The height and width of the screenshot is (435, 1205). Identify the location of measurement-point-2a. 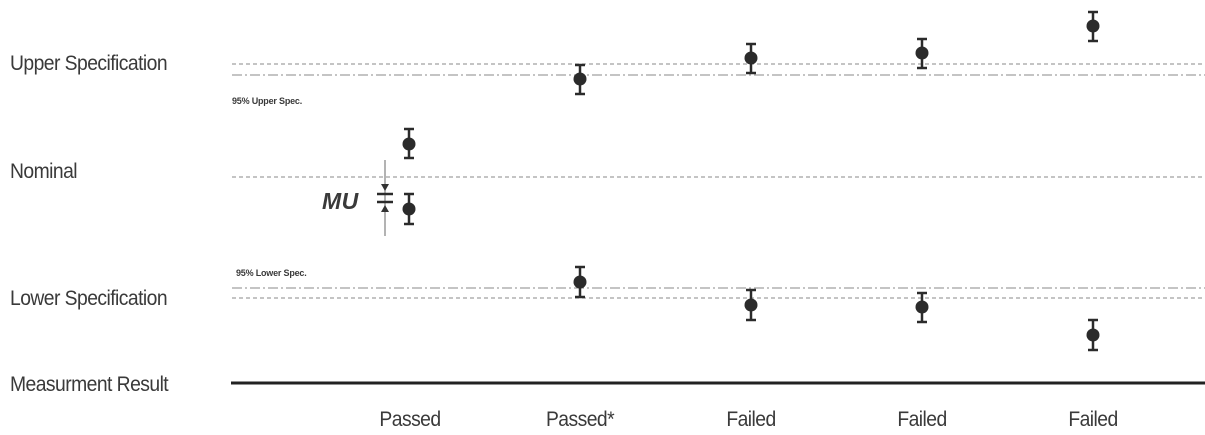
(580, 79).